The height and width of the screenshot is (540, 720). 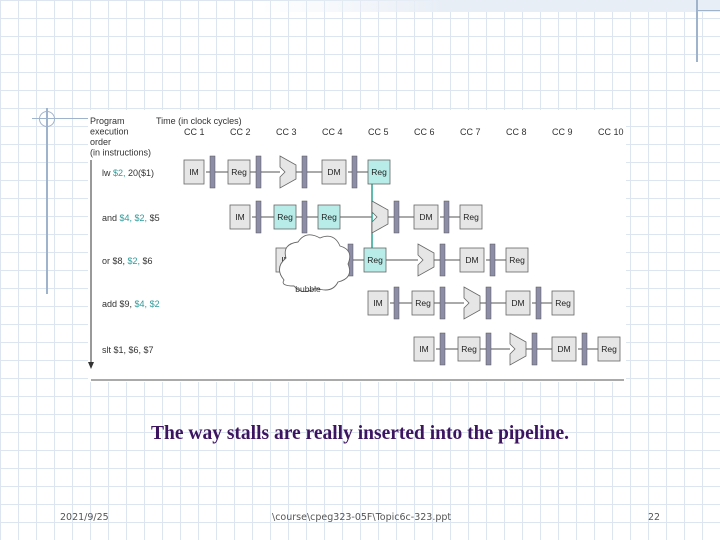 What do you see at coordinates (84, 517) in the screenshot?
I see `footer-date: 2021/9/25` at bounding box center [84, 517].